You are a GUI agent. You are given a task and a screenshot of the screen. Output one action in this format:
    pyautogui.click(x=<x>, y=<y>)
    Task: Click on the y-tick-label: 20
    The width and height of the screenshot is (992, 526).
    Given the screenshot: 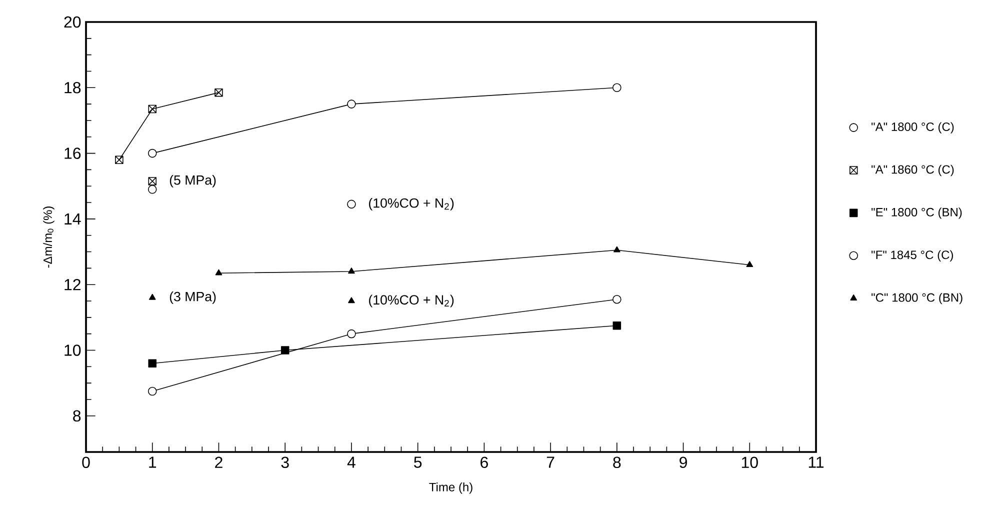 What is the action you would take?
    pyautogui.click(x=72, y=22)
    